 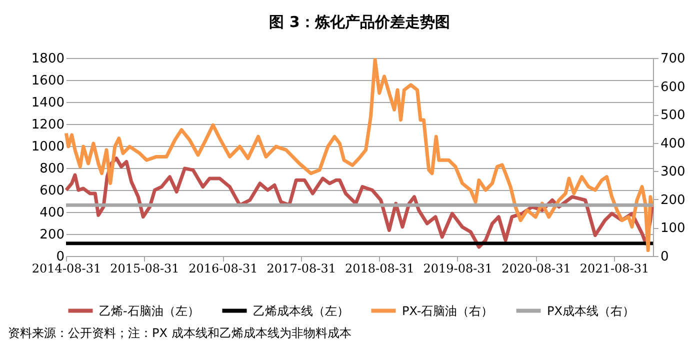 What do you see at coordinates (673, 59) in the screenshot?
I see `y2-tick-label: 700` at bounding box center [673, 59].